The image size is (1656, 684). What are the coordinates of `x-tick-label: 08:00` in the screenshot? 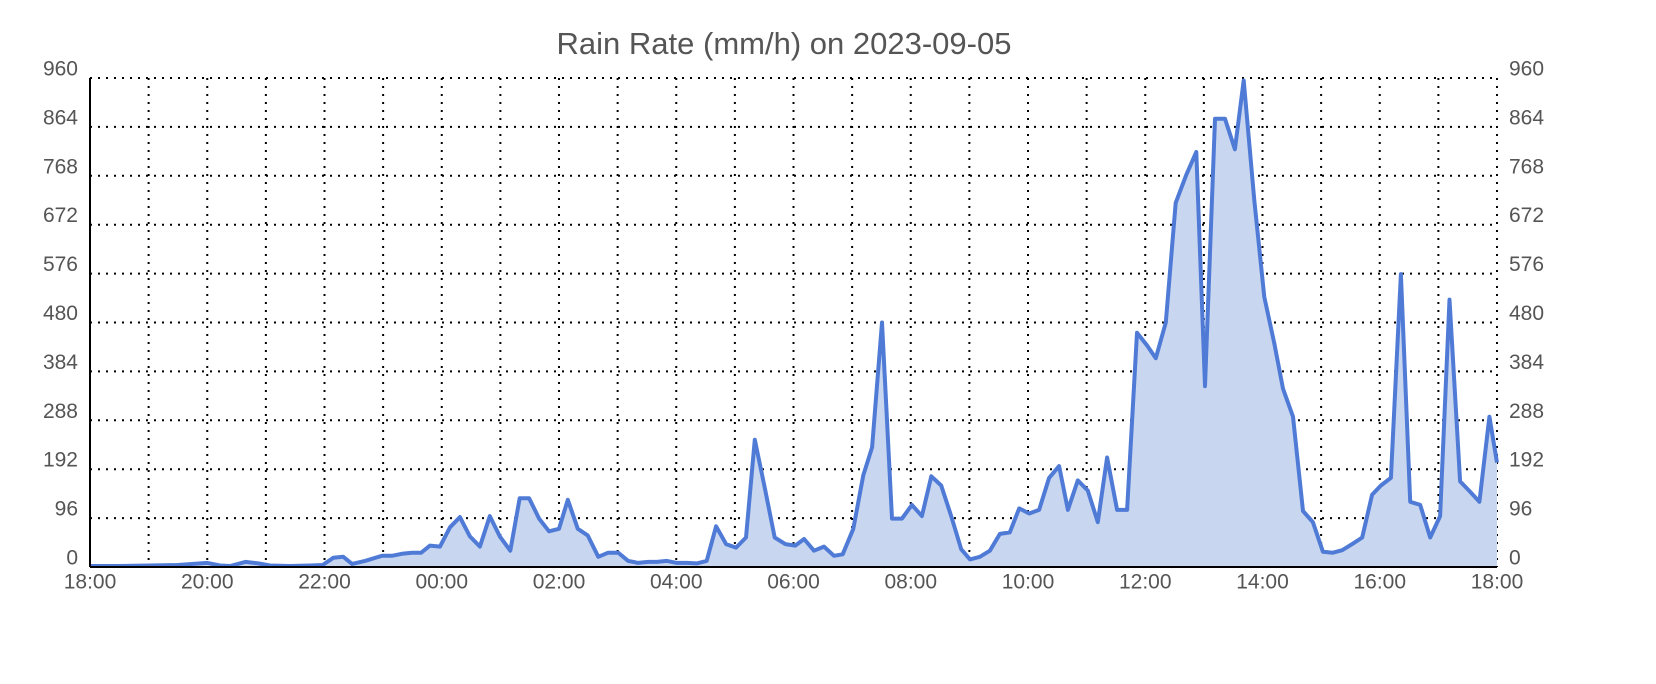 It's located at (910, 582).